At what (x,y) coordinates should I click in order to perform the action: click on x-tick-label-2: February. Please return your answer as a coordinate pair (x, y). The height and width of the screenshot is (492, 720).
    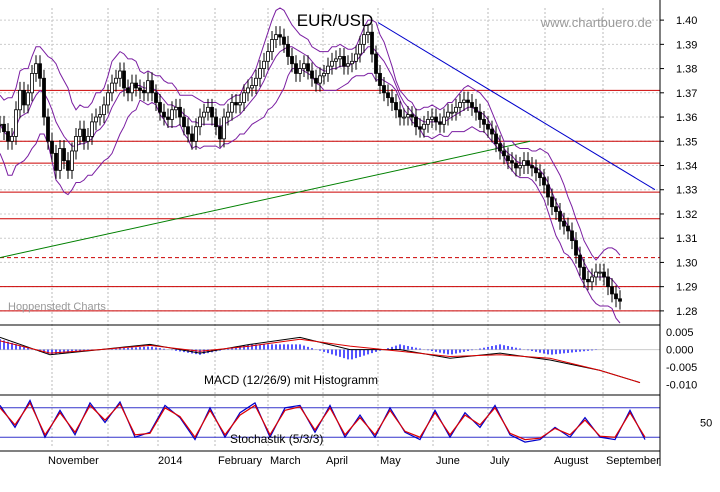
    Looking at the image, I should click on (240, 461).